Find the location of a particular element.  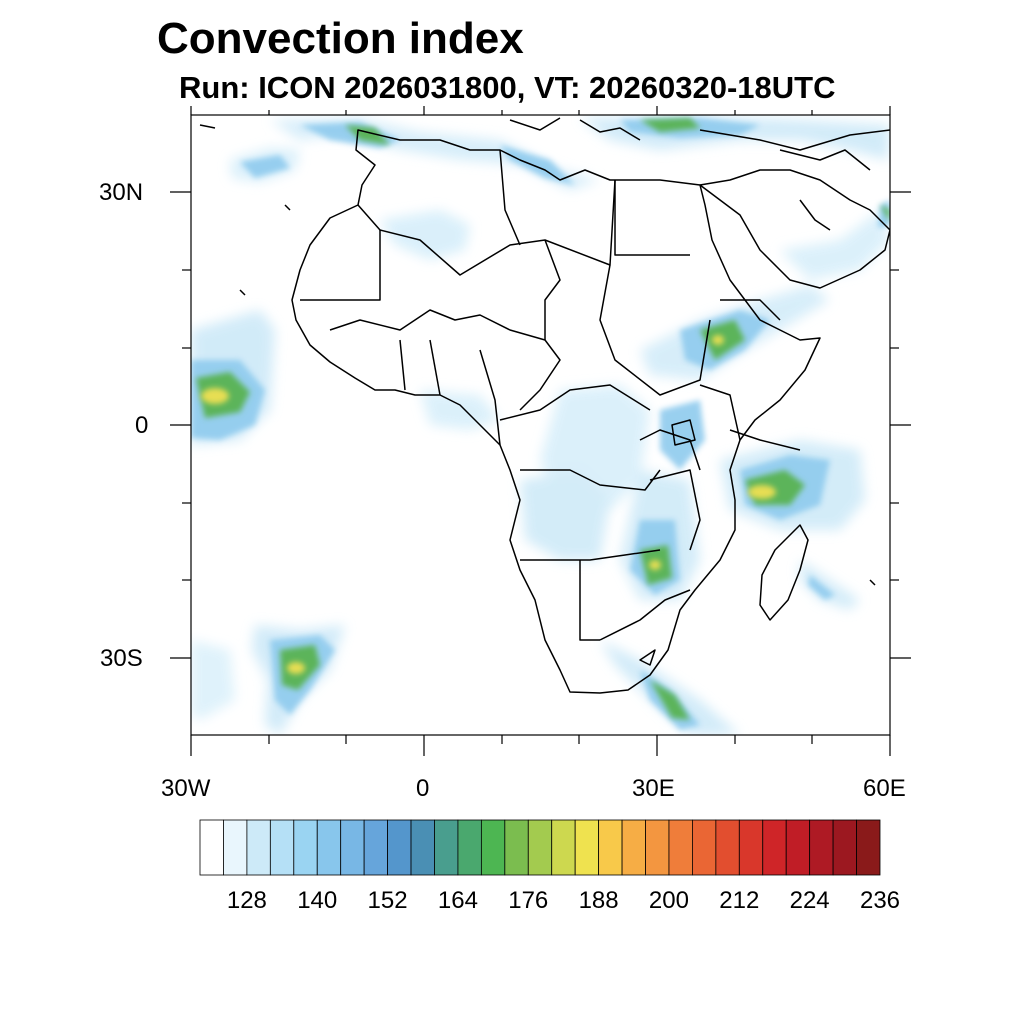

colorbar is located at coordinates (540, 847).